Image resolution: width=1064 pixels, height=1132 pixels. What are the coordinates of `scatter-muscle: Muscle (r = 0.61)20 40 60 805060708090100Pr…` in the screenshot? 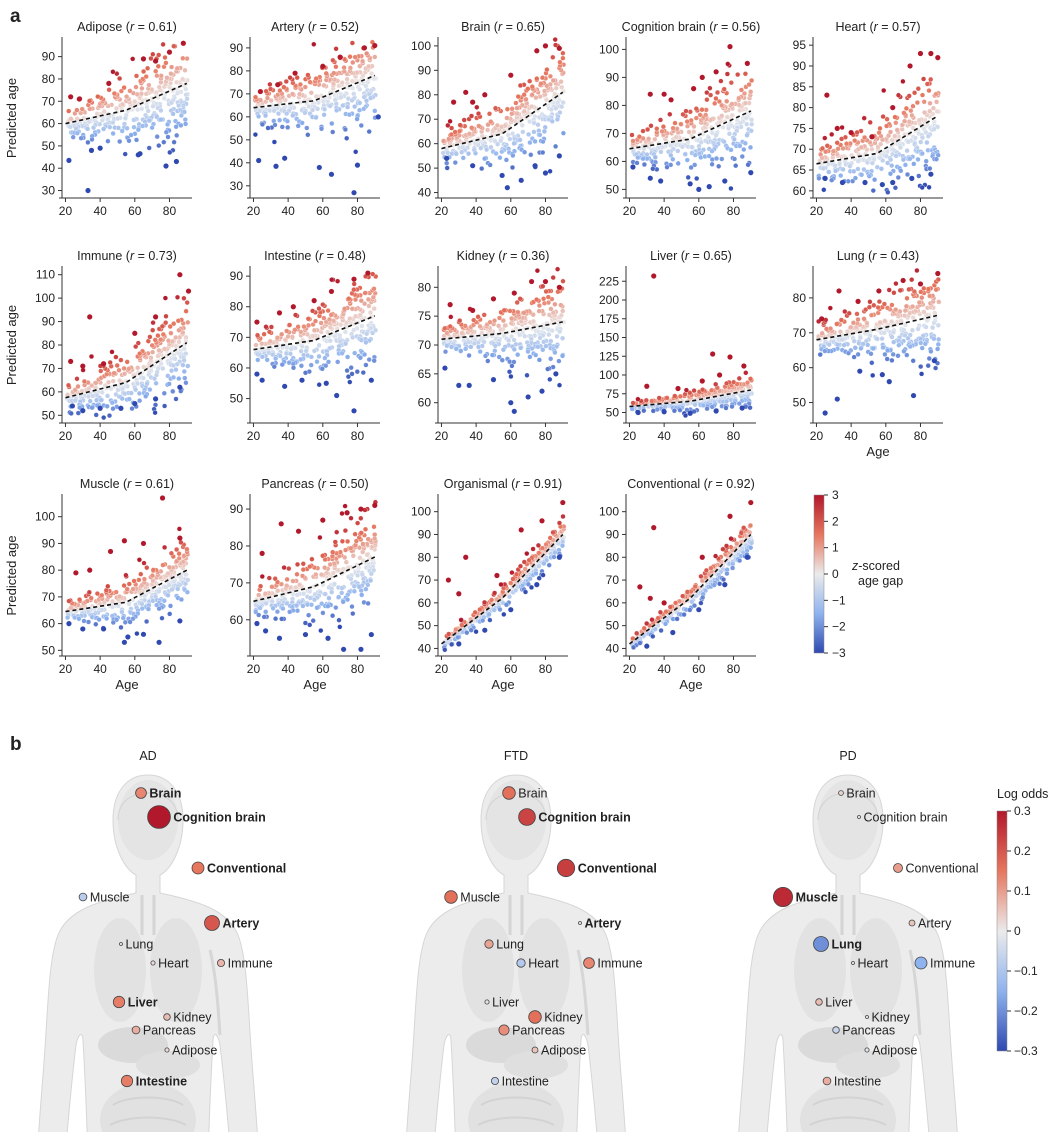 It's located at (98, 584).